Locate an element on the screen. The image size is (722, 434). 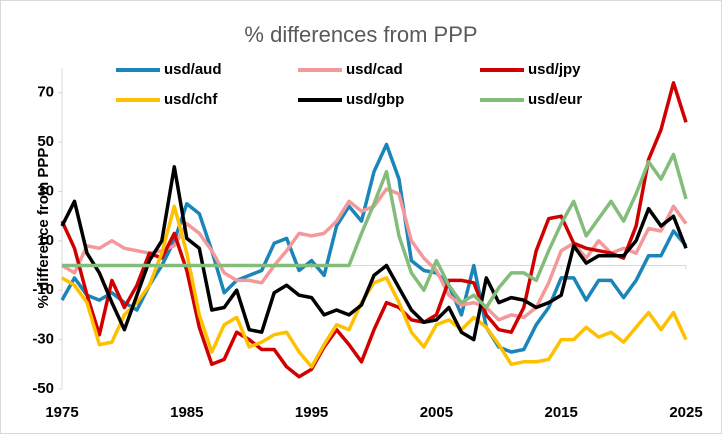
y-axis-label: % difference from PPP is located at coordinates (43, 228).